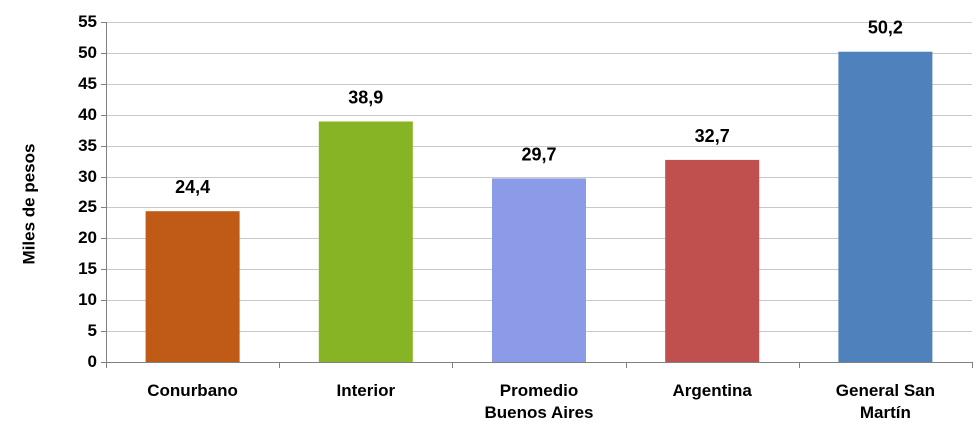 Image resolution: width=979 pixels, height=427 pixels. What do you see at coordinates (539, 390) in the screenshot?
I see `category-label-line: Promedio` at bounding box center [539, 390].